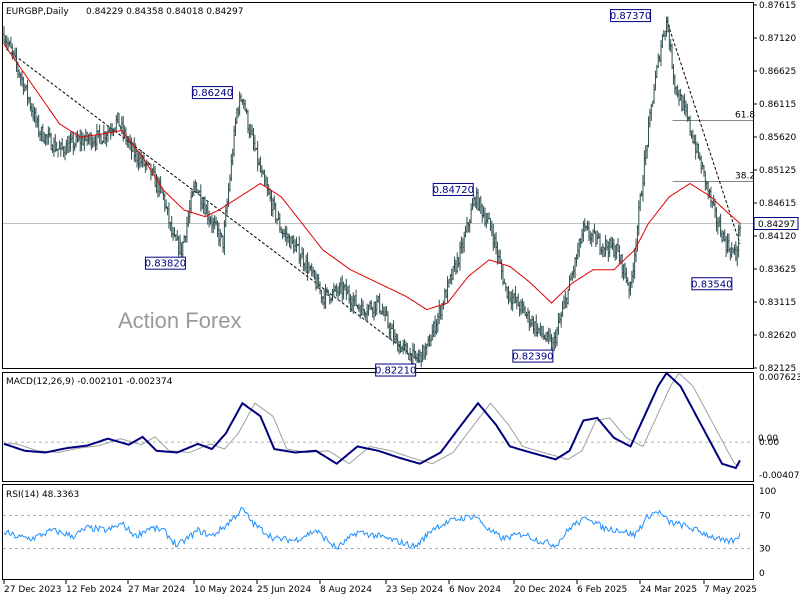 The height and width of the screenshot is (604, 800). What do you see at coordinates (33, 590) in the screenshot?
I see `date-tick-label: 27 Dec 2023` at bounding box center [33, 590].